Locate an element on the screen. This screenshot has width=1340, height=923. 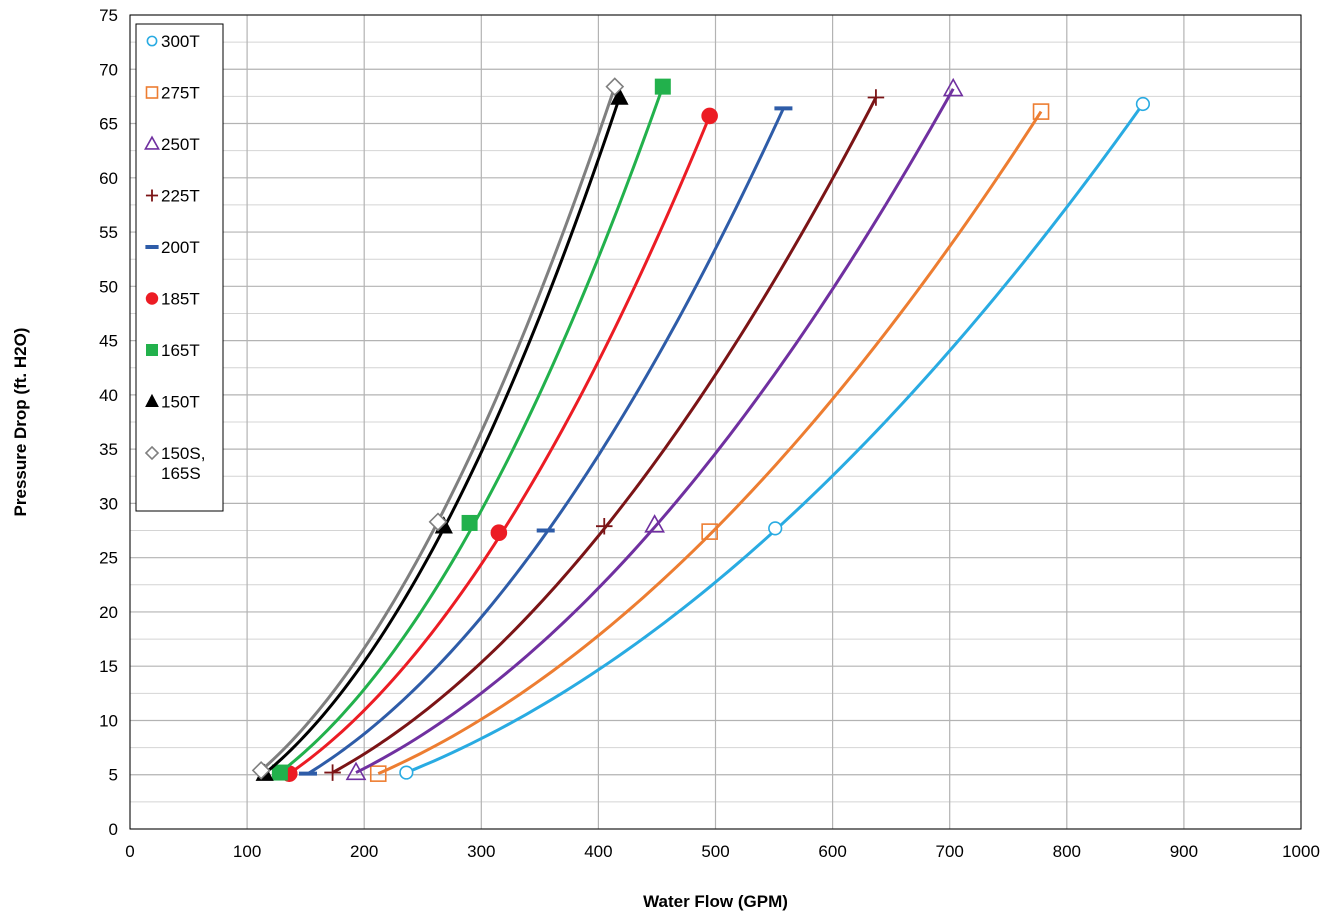
legend-item: 300T is located at coordinates (173, 41).